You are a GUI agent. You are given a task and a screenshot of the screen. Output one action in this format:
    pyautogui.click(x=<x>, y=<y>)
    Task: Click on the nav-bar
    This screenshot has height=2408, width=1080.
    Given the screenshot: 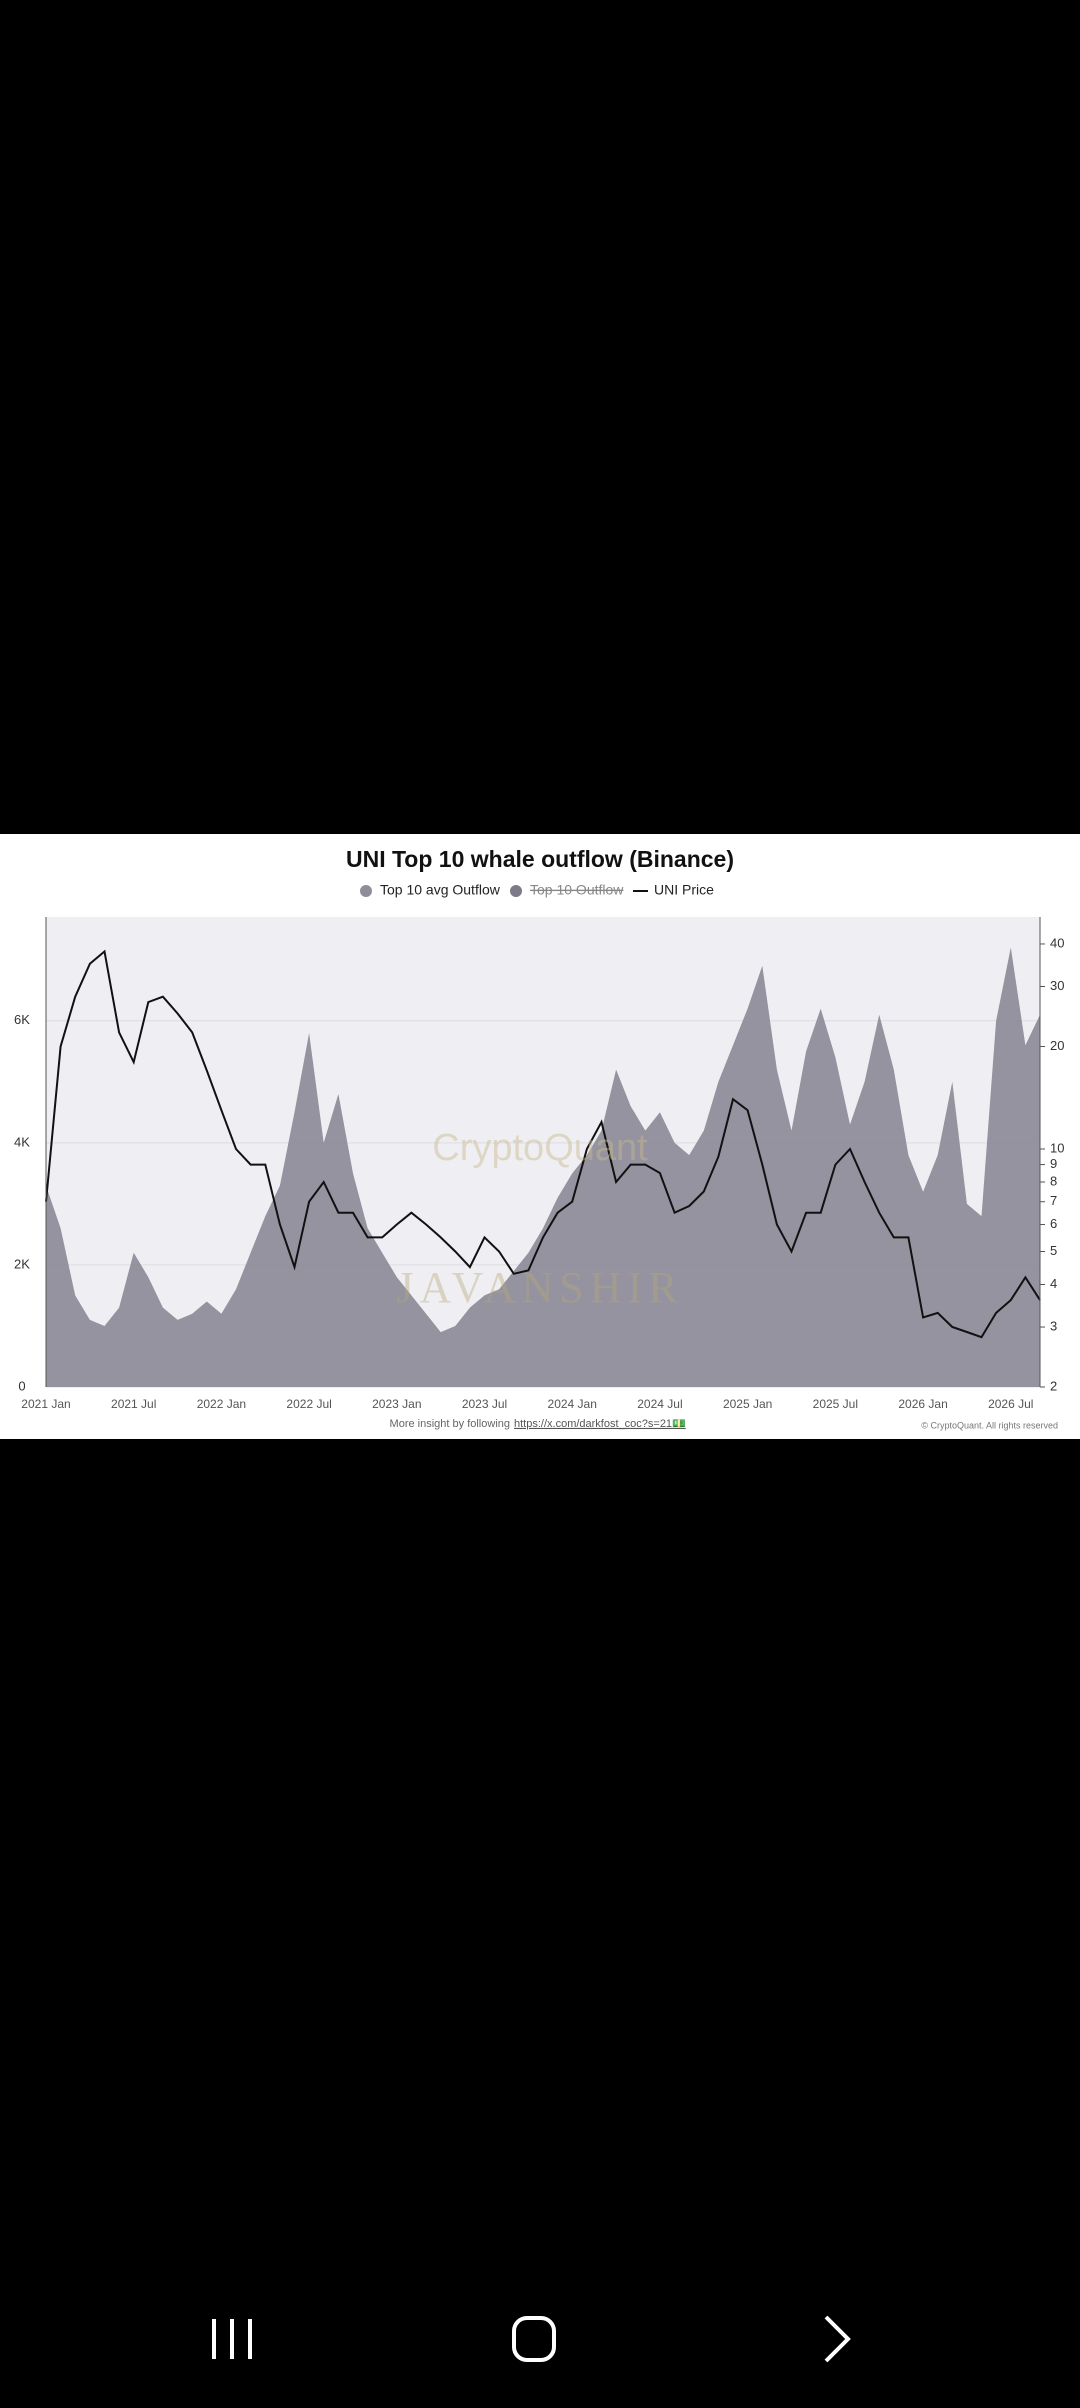 What is the action you would take?
    pyautogui.click(x=531, y=2339)
    